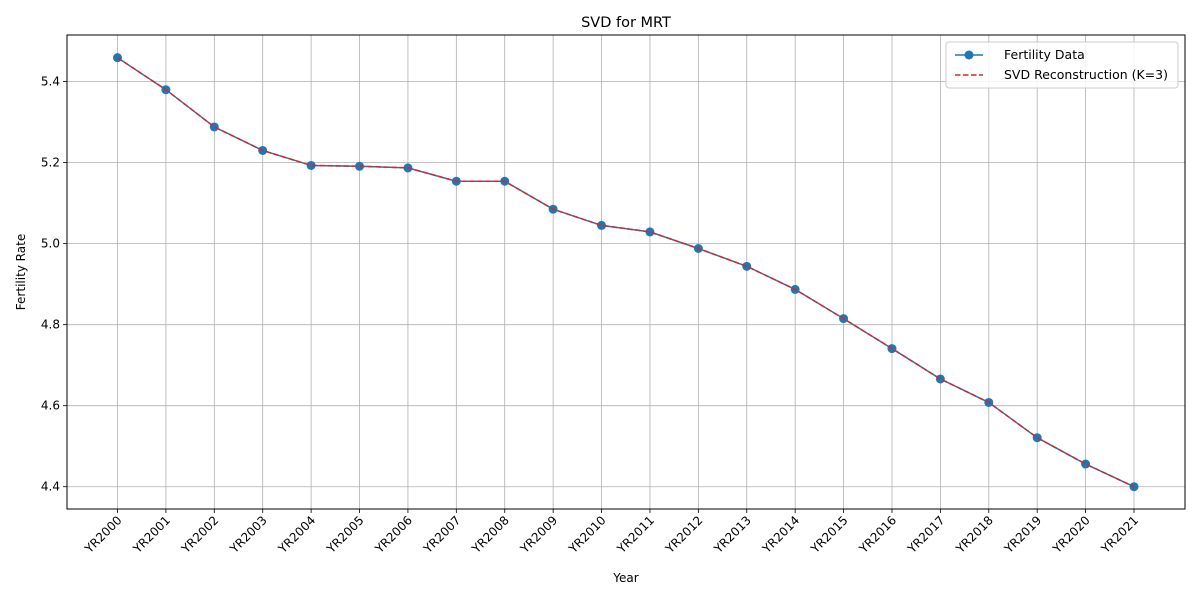 The height and width of the screenshot is (600, 1200). What do you see at coordinates (21, 272) in the screenshot?
I see `y-axis-label: Fertility Rate` at bounding box center [21, 272].